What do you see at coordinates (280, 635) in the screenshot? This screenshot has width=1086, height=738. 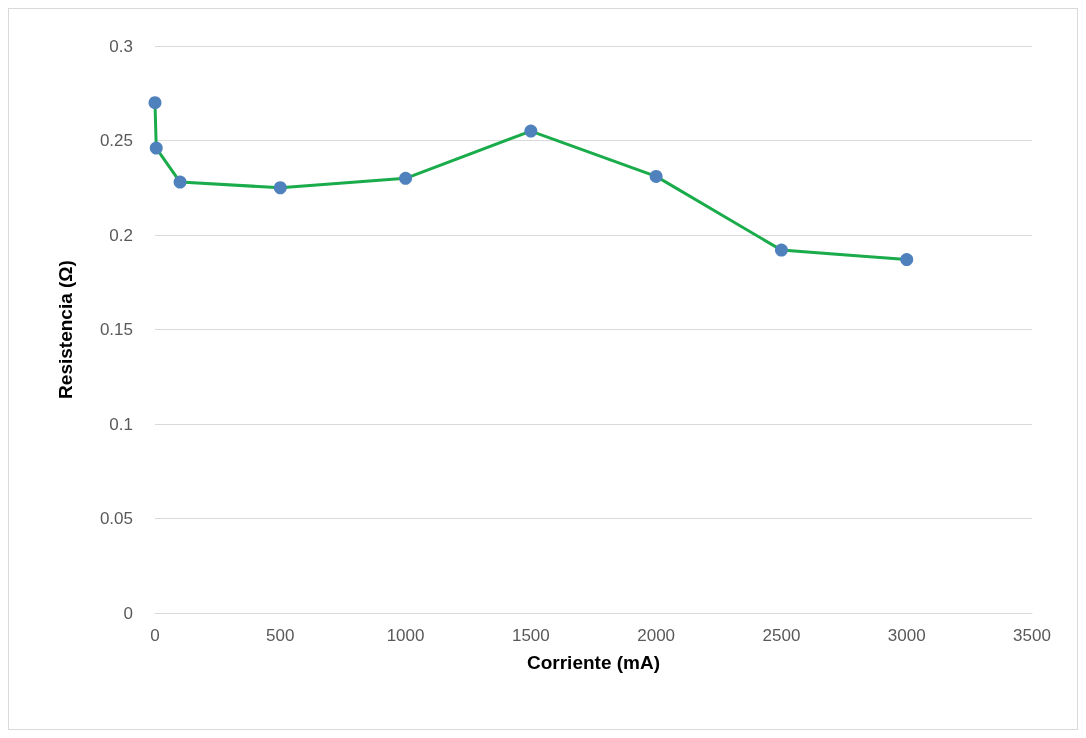 I see `x-tick-label: 500` at bounding box center [280, 635].